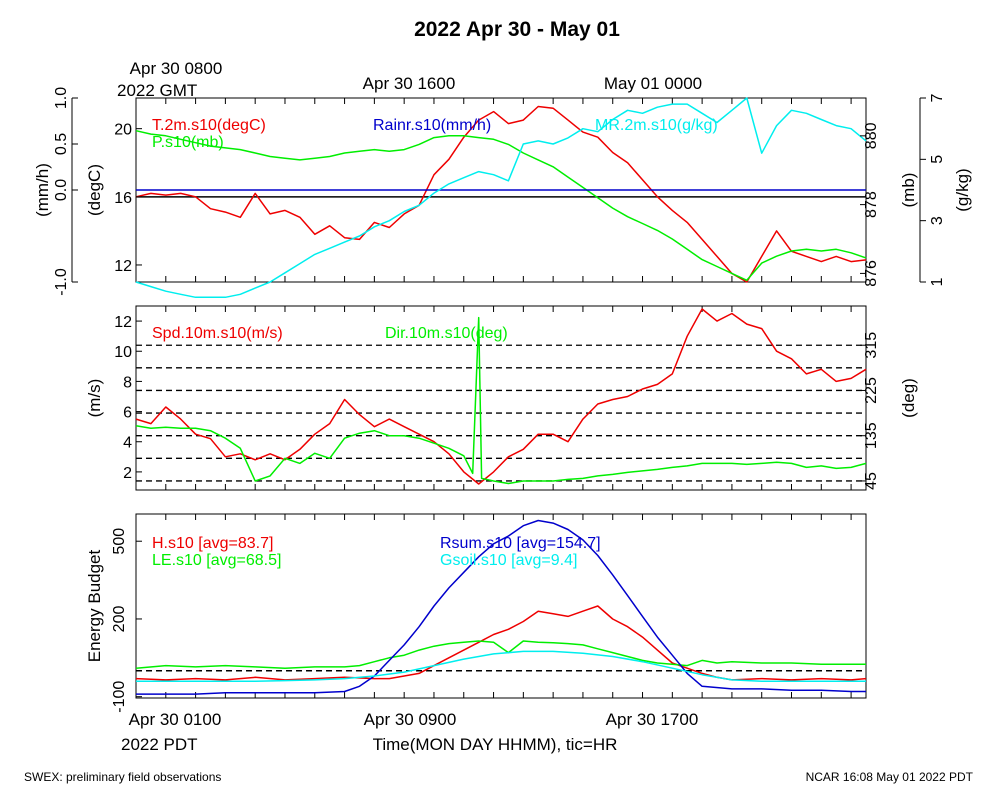 This screenshot has height=805, width=1000. Describe the element at coordinates (119, 619) in the screenshot. I see `energy-axis-tick-label: 200` at that location.